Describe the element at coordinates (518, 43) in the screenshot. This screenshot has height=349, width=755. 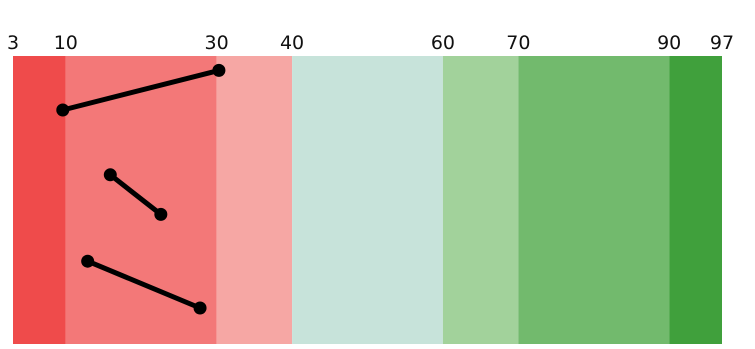
I see `x-tick-label: 70` at that location.